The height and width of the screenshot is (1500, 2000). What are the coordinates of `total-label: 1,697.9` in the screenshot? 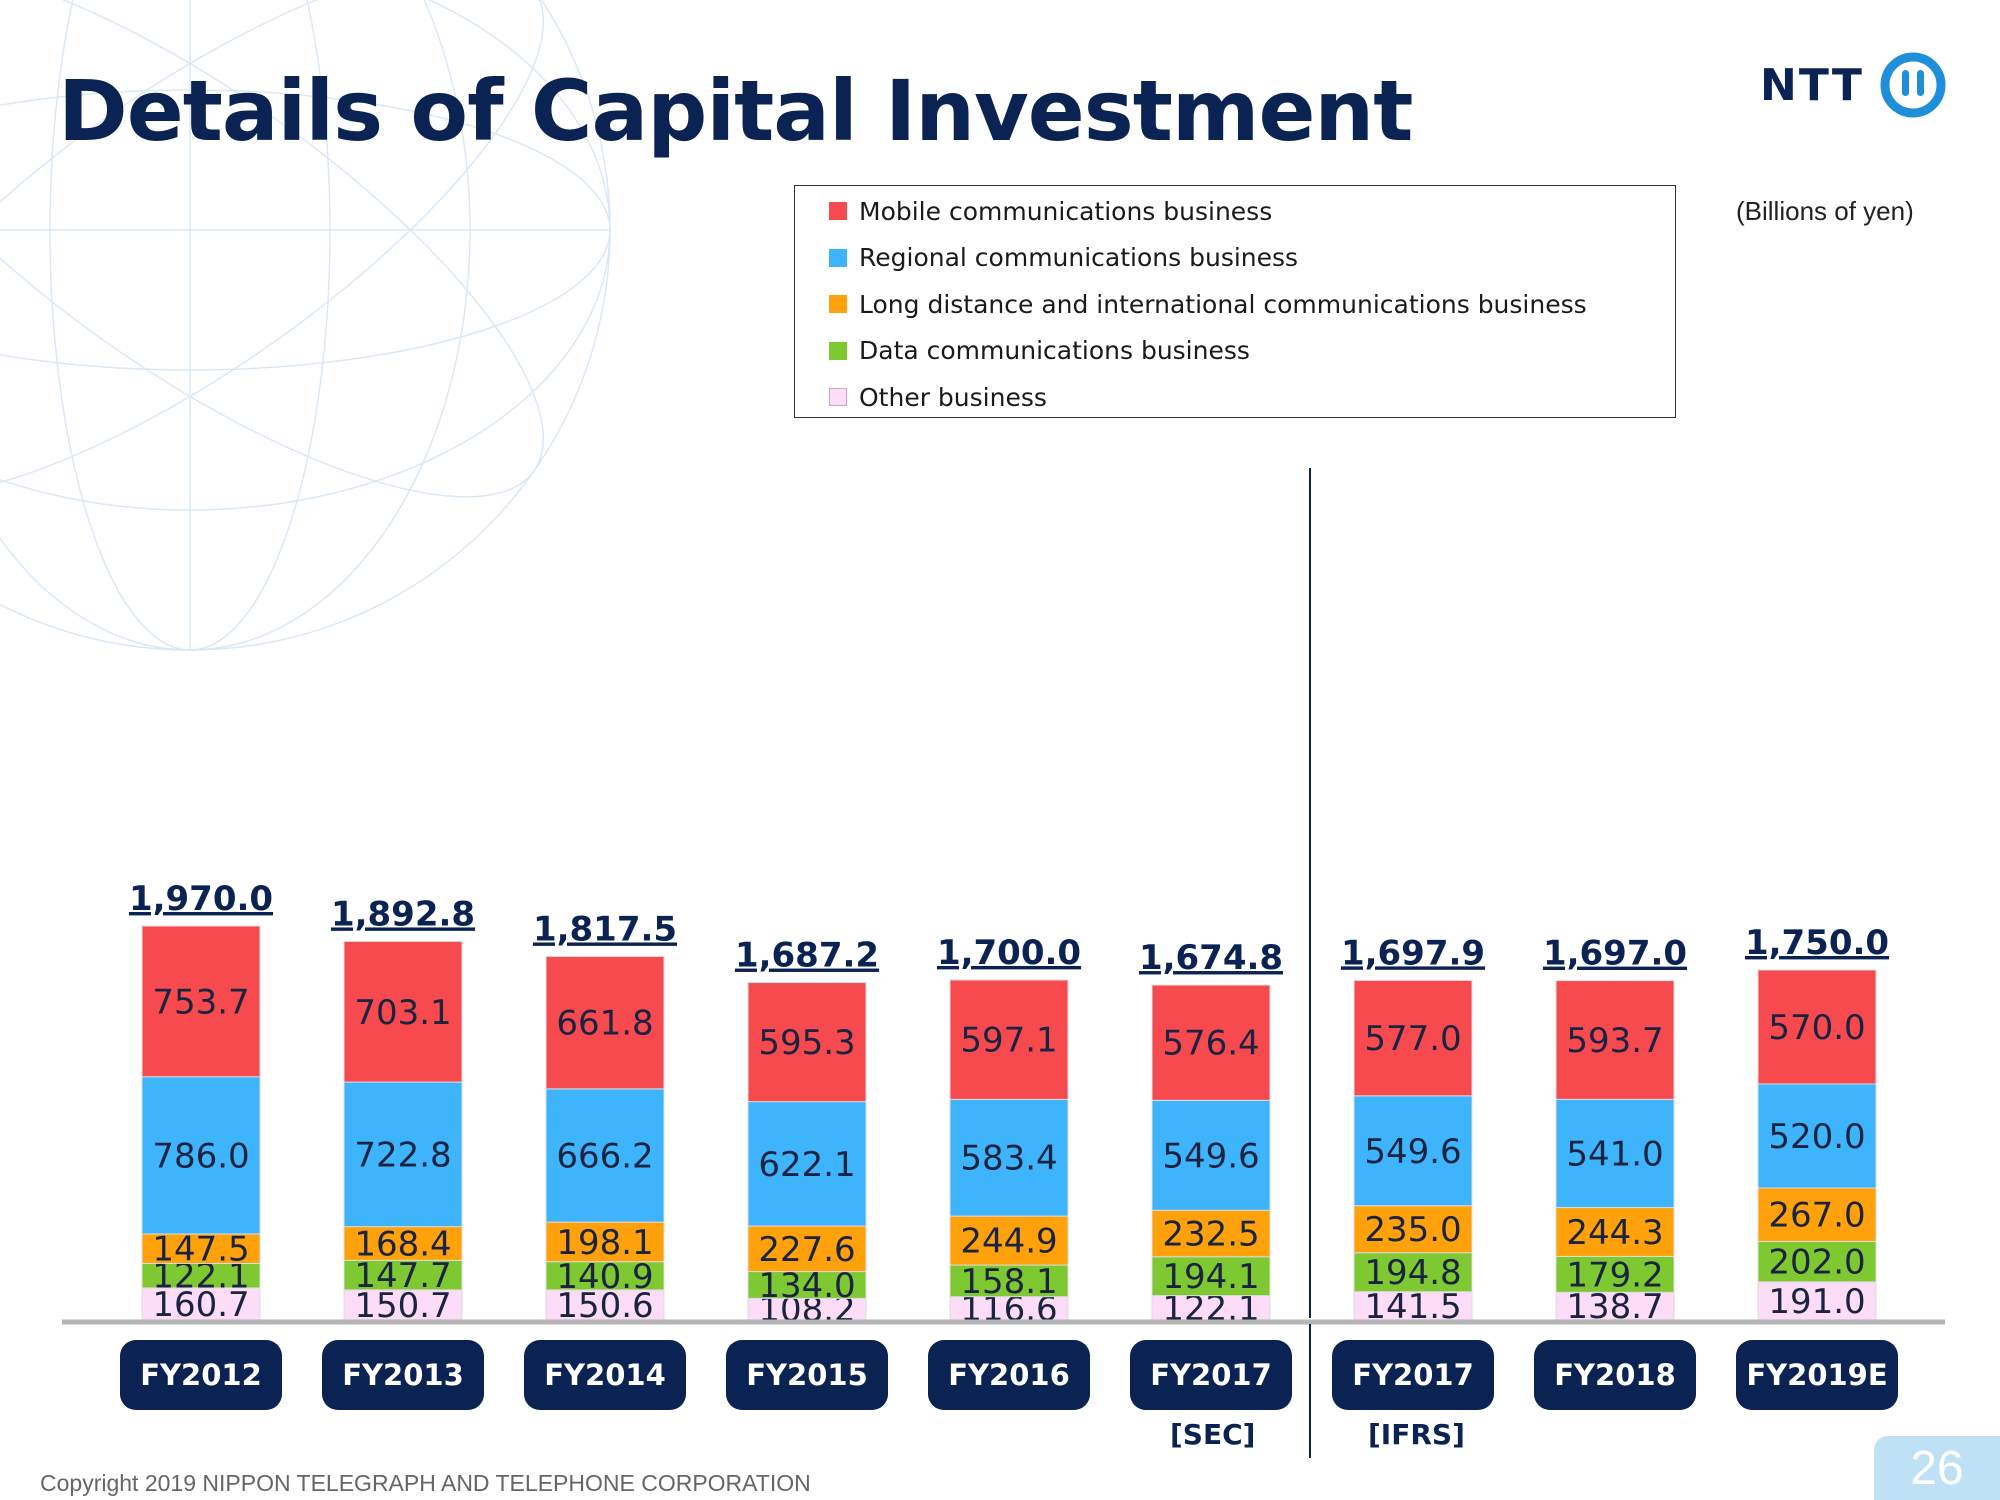 It's located at (1413, 953).